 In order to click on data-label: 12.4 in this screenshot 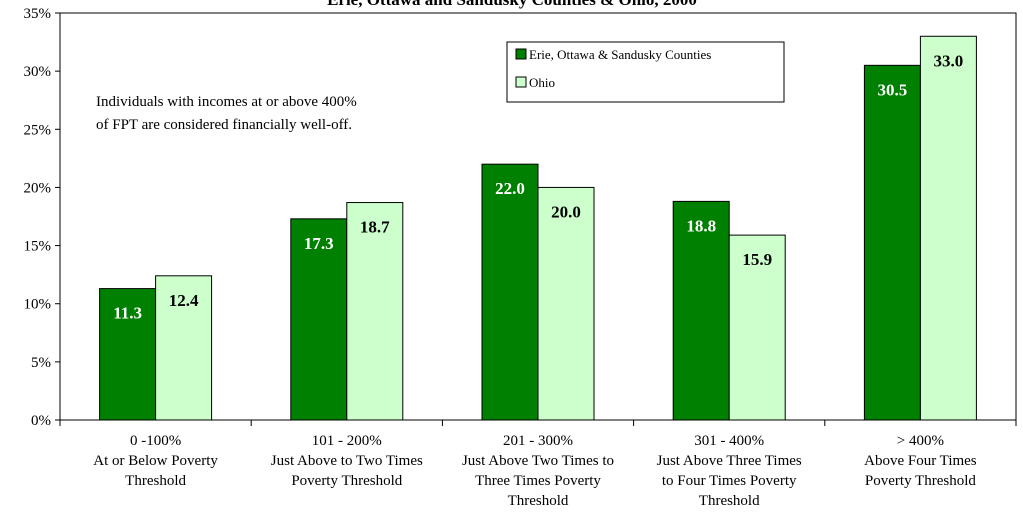, I will do `click(184, 300)`.